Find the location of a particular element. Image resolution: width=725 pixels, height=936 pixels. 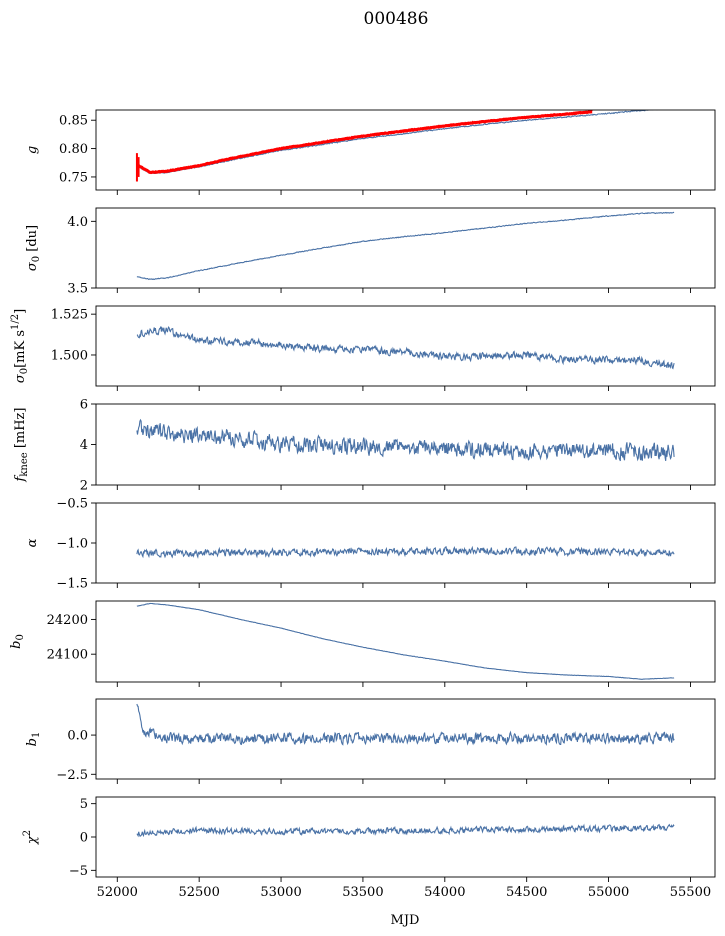

series-line-g-model is located at coordinates (364, 142).